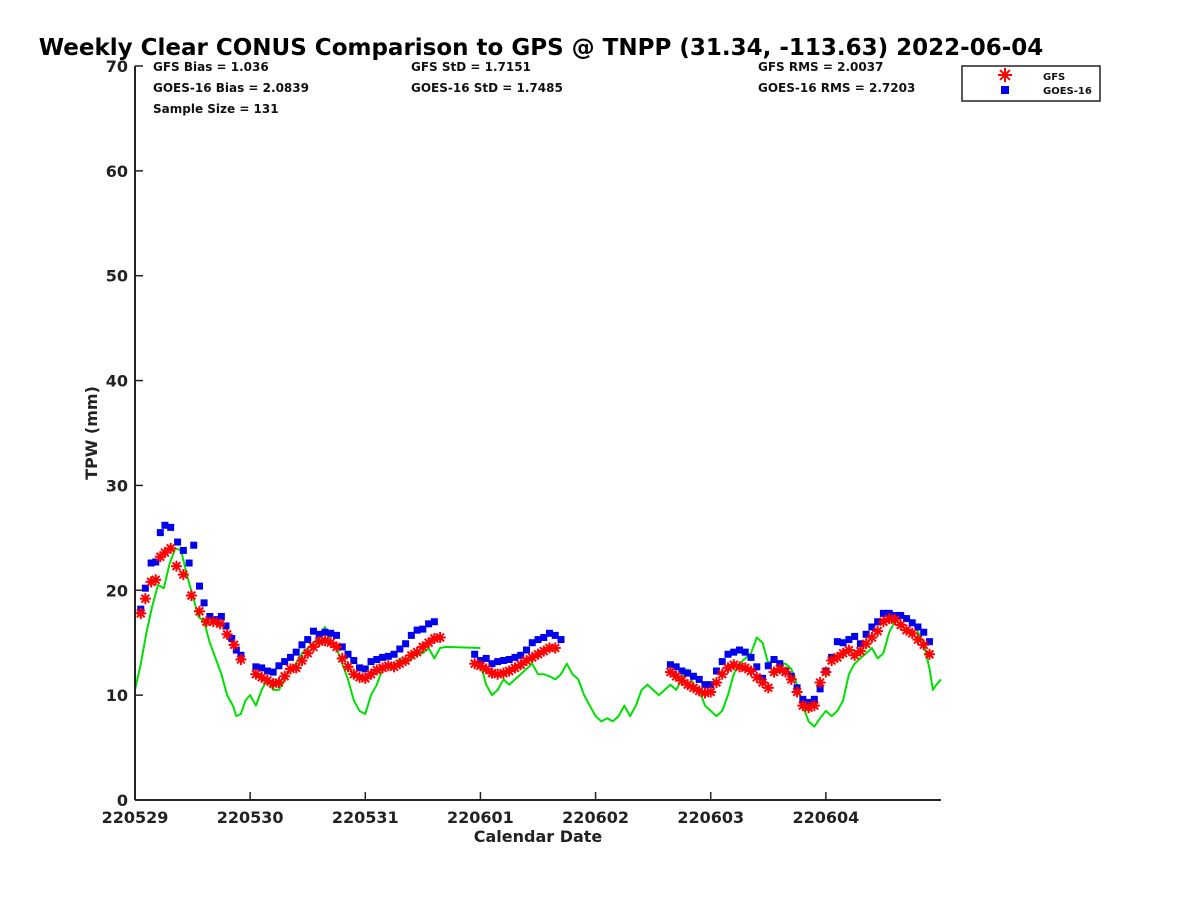  Describe the element at coordinates (117, 381) in the screenshot. I see `y-tick-label: 40` at that location.